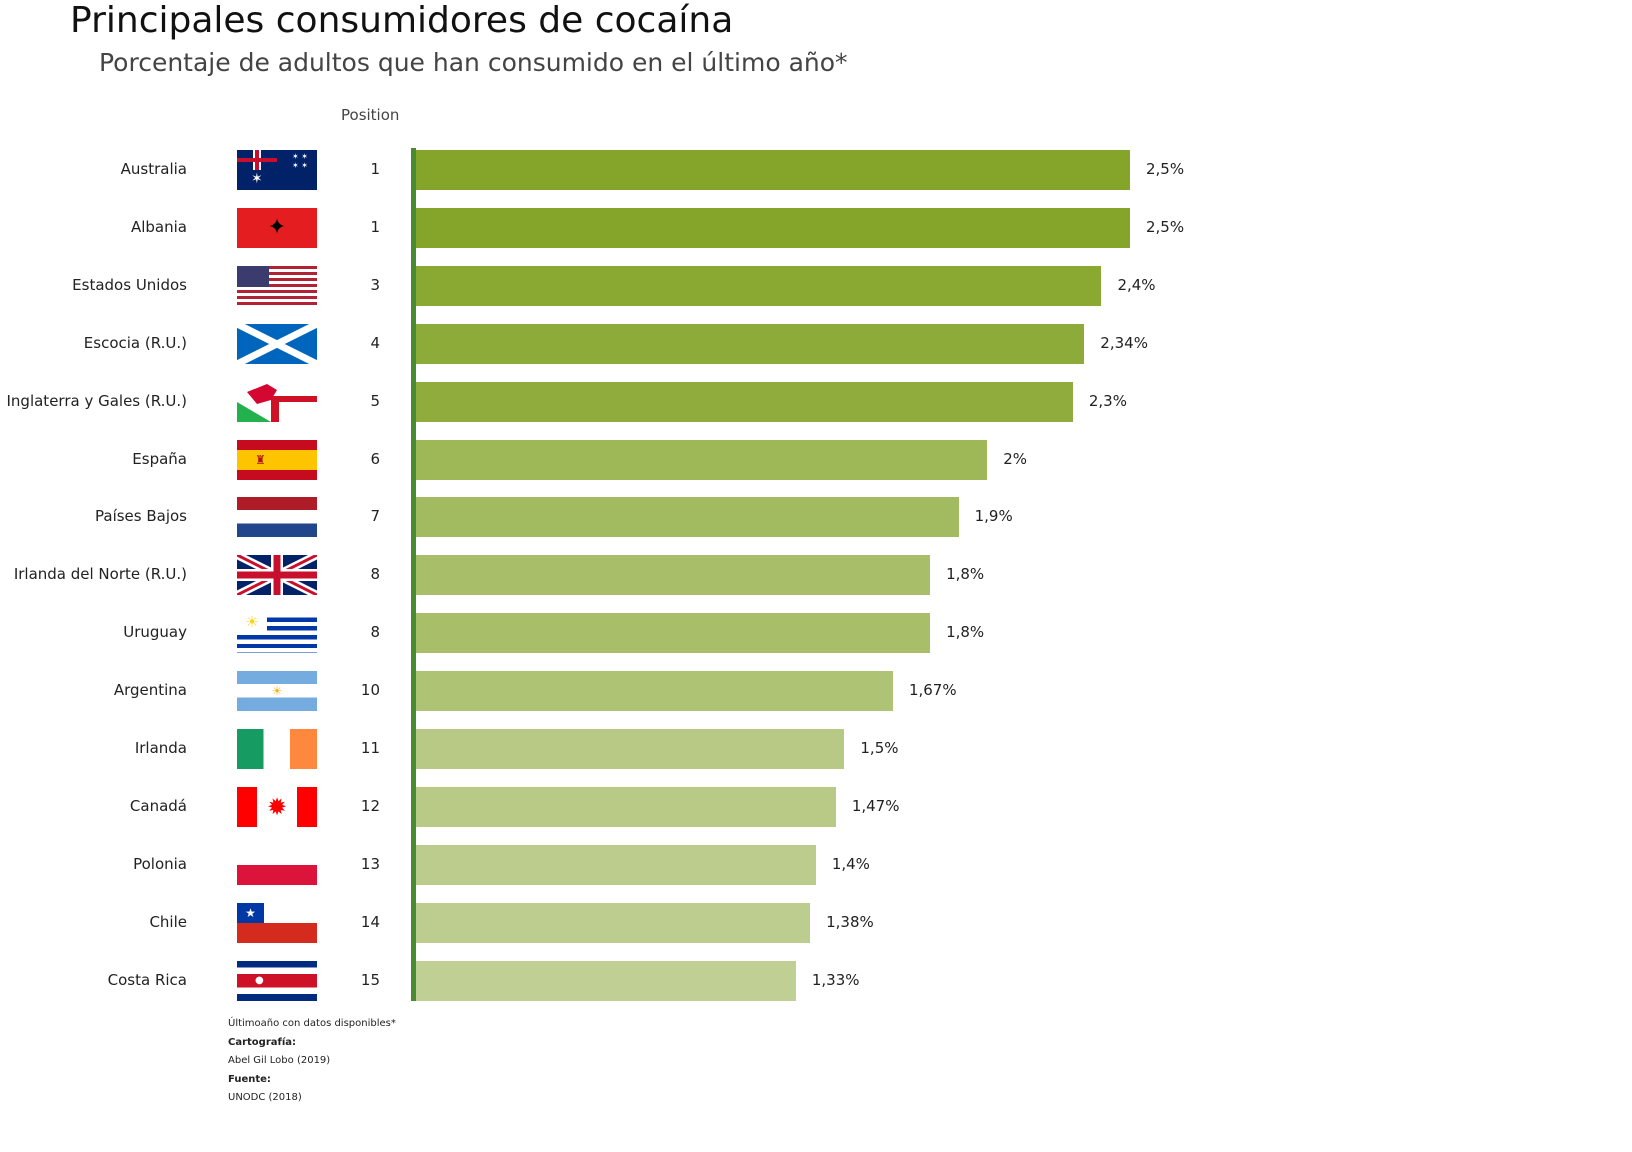 The height and width of the screenshot is (1152, 1632). Describe the element at coordinates (370, 115) in the screenshot. I see `position-header: Position` at that location.